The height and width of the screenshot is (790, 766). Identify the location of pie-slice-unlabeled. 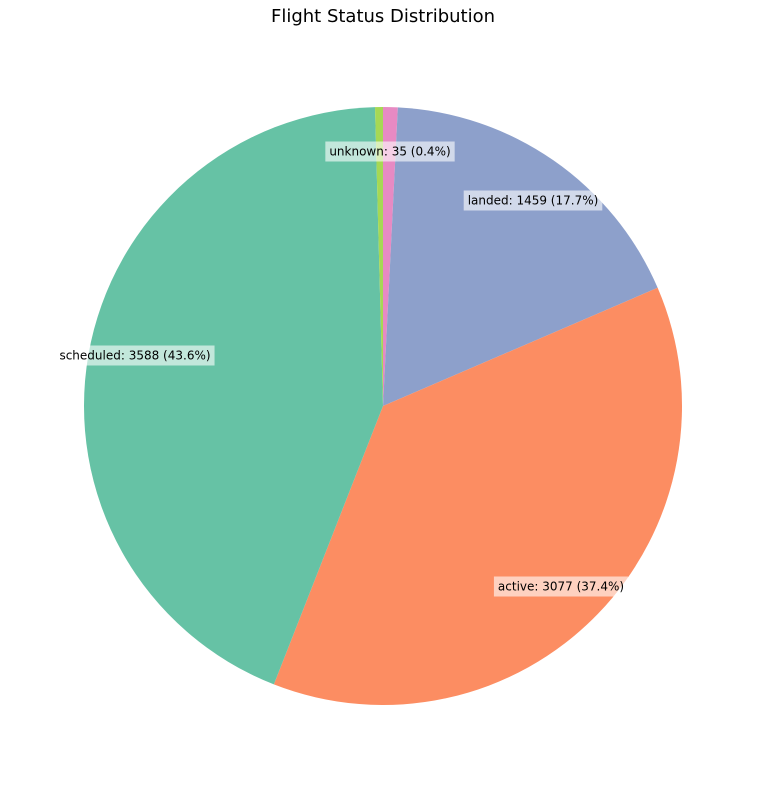
(390, 256).